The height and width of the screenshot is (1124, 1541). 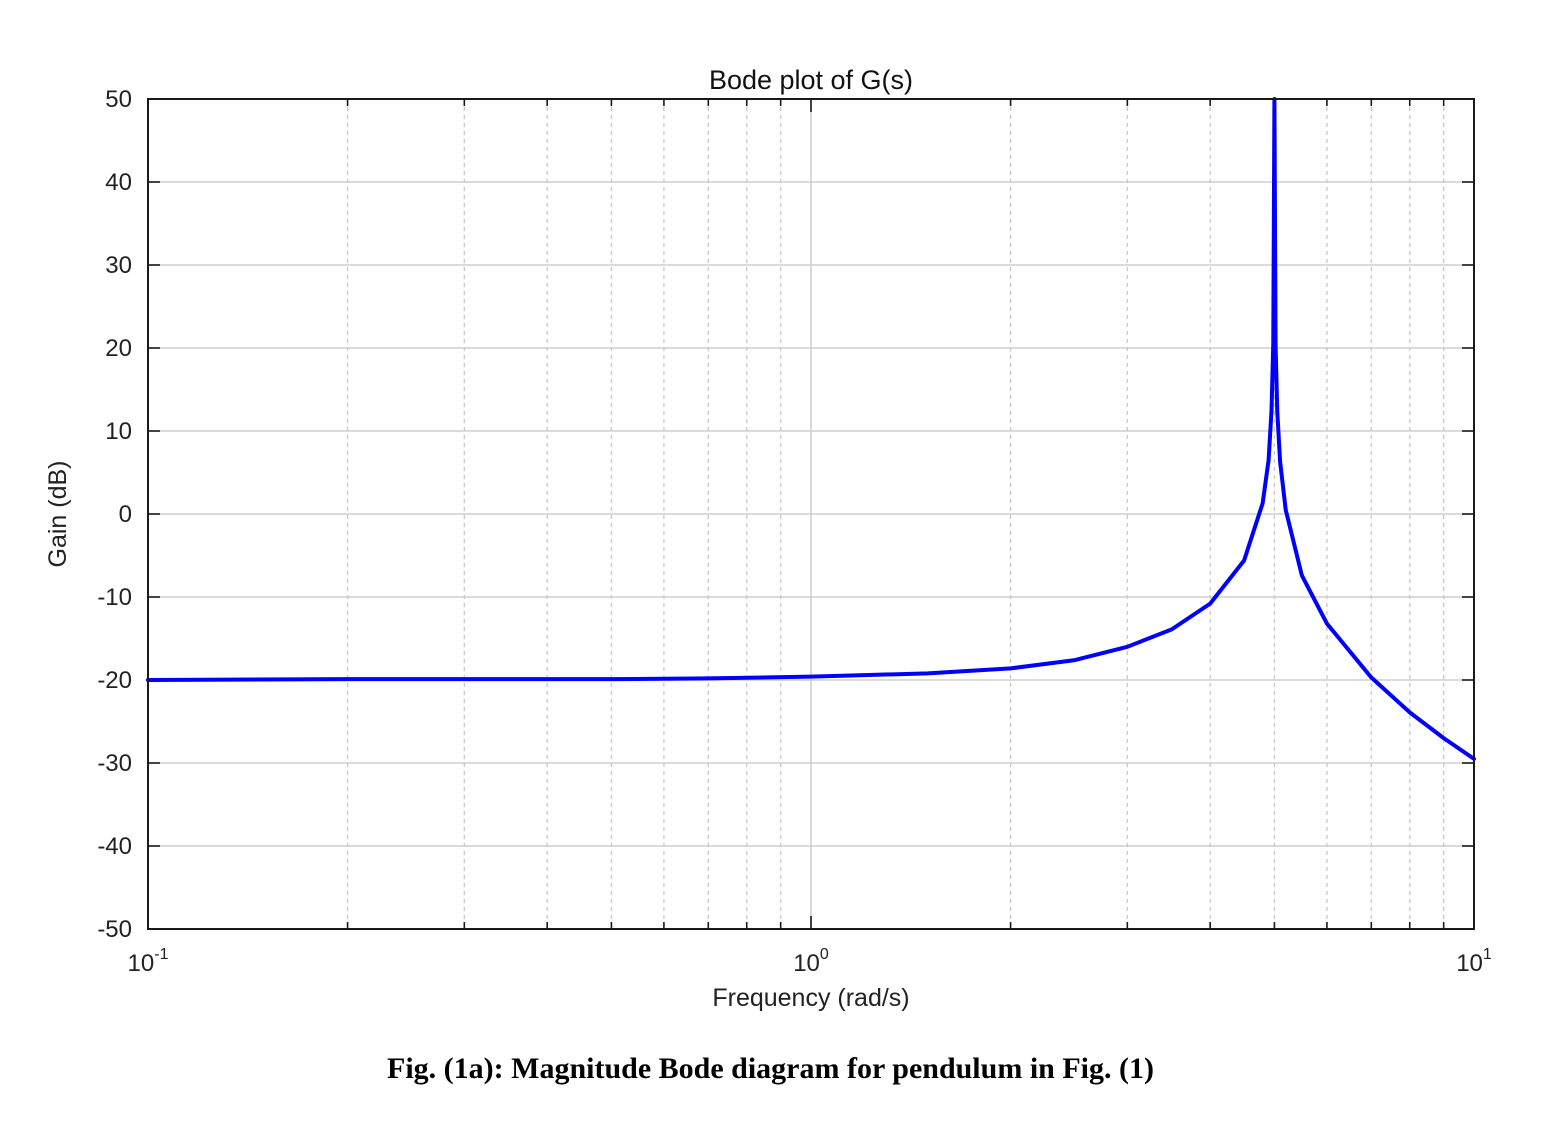 What do you see at coordinates (148, 961) in the screenshot?
I see `x-tick-label: 10⁻¹` at bounding box center [148, 961].